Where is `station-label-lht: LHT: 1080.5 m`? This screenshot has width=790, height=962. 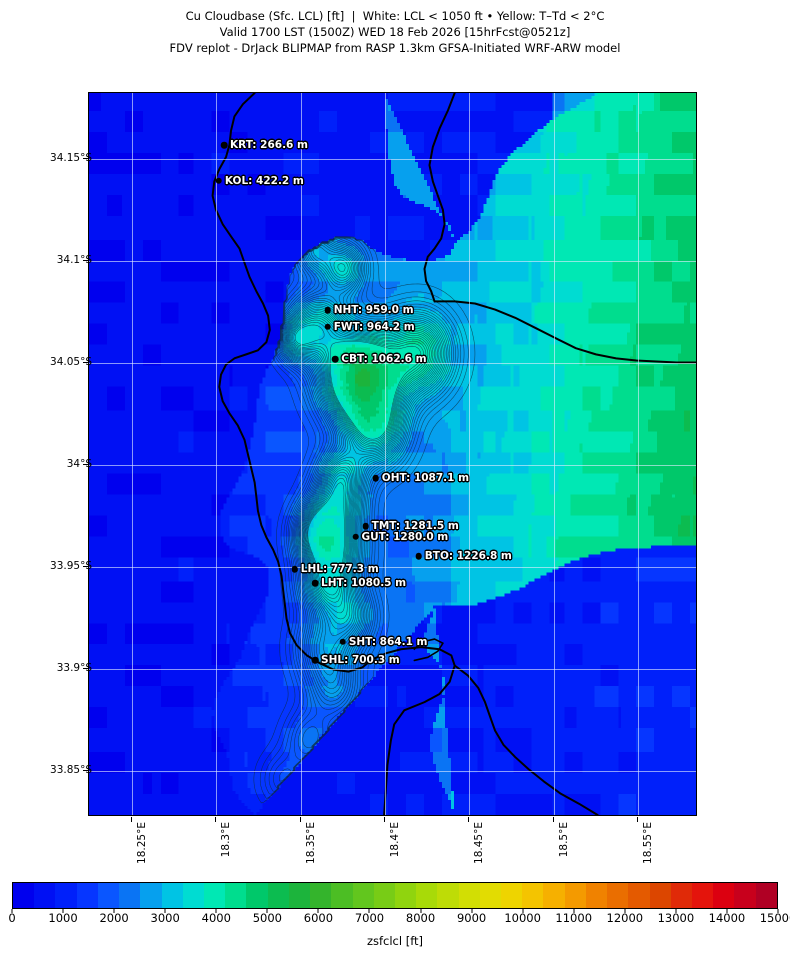
station-label-lht: LHT: 1080.5 m is located at coordinates (364, 583).